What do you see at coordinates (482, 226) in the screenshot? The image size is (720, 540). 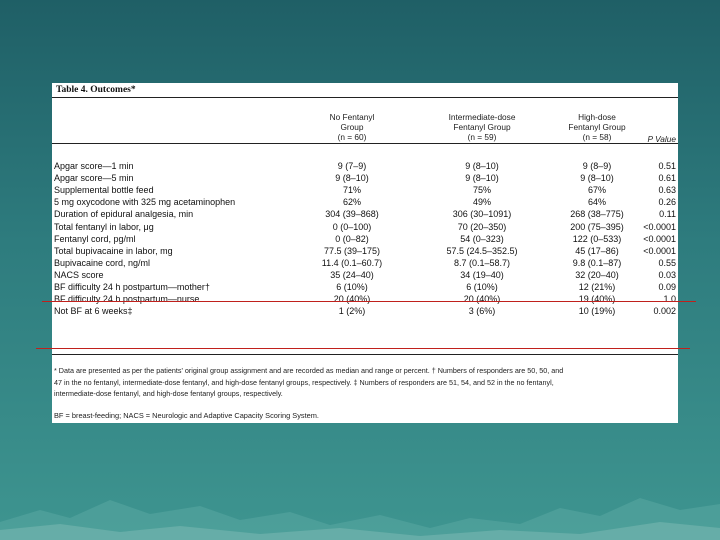 I see `cell-intermediate-dose: 70 (20–350)` at bounding box center [482, 226].